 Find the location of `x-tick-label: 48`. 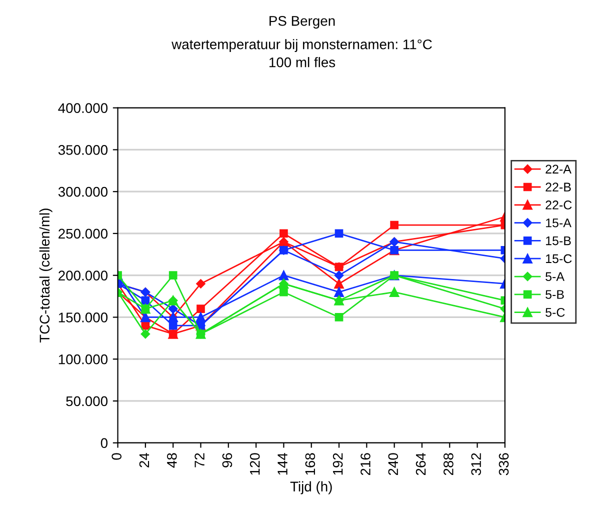

x-tick-label: 48 is located at coordinates (171, 460).